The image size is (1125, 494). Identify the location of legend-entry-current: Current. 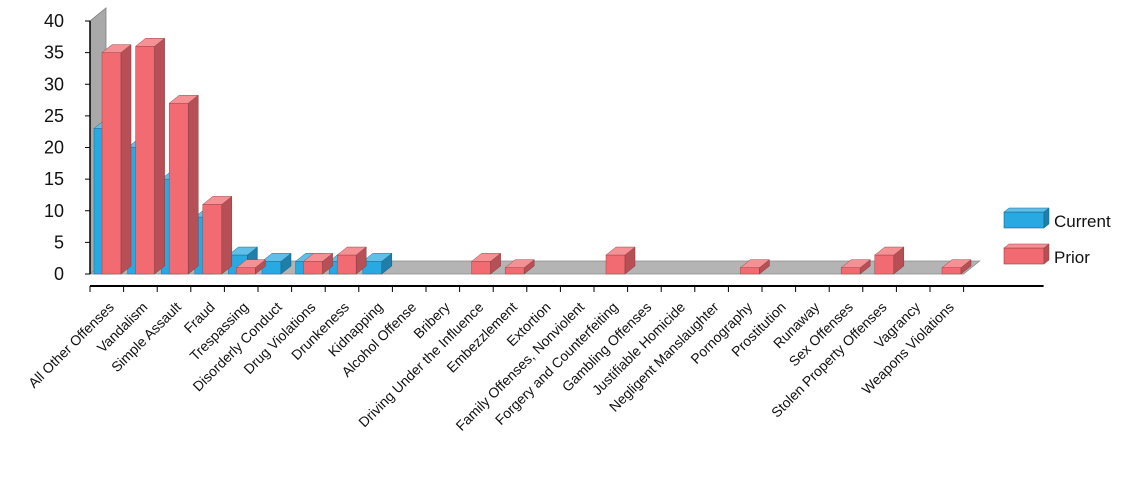
(1057, 219).